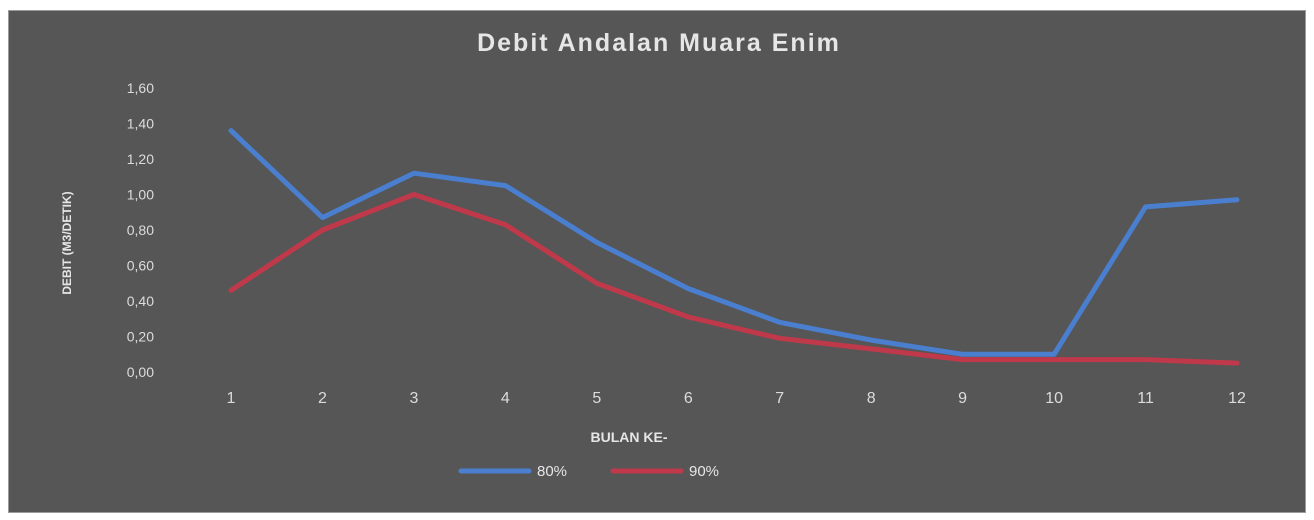 The width and height of the screenshot is (1314, 520). Describe the element at coordinates (1237, 398) in the screenshot. I see `x-tick-label: 12` at that location.